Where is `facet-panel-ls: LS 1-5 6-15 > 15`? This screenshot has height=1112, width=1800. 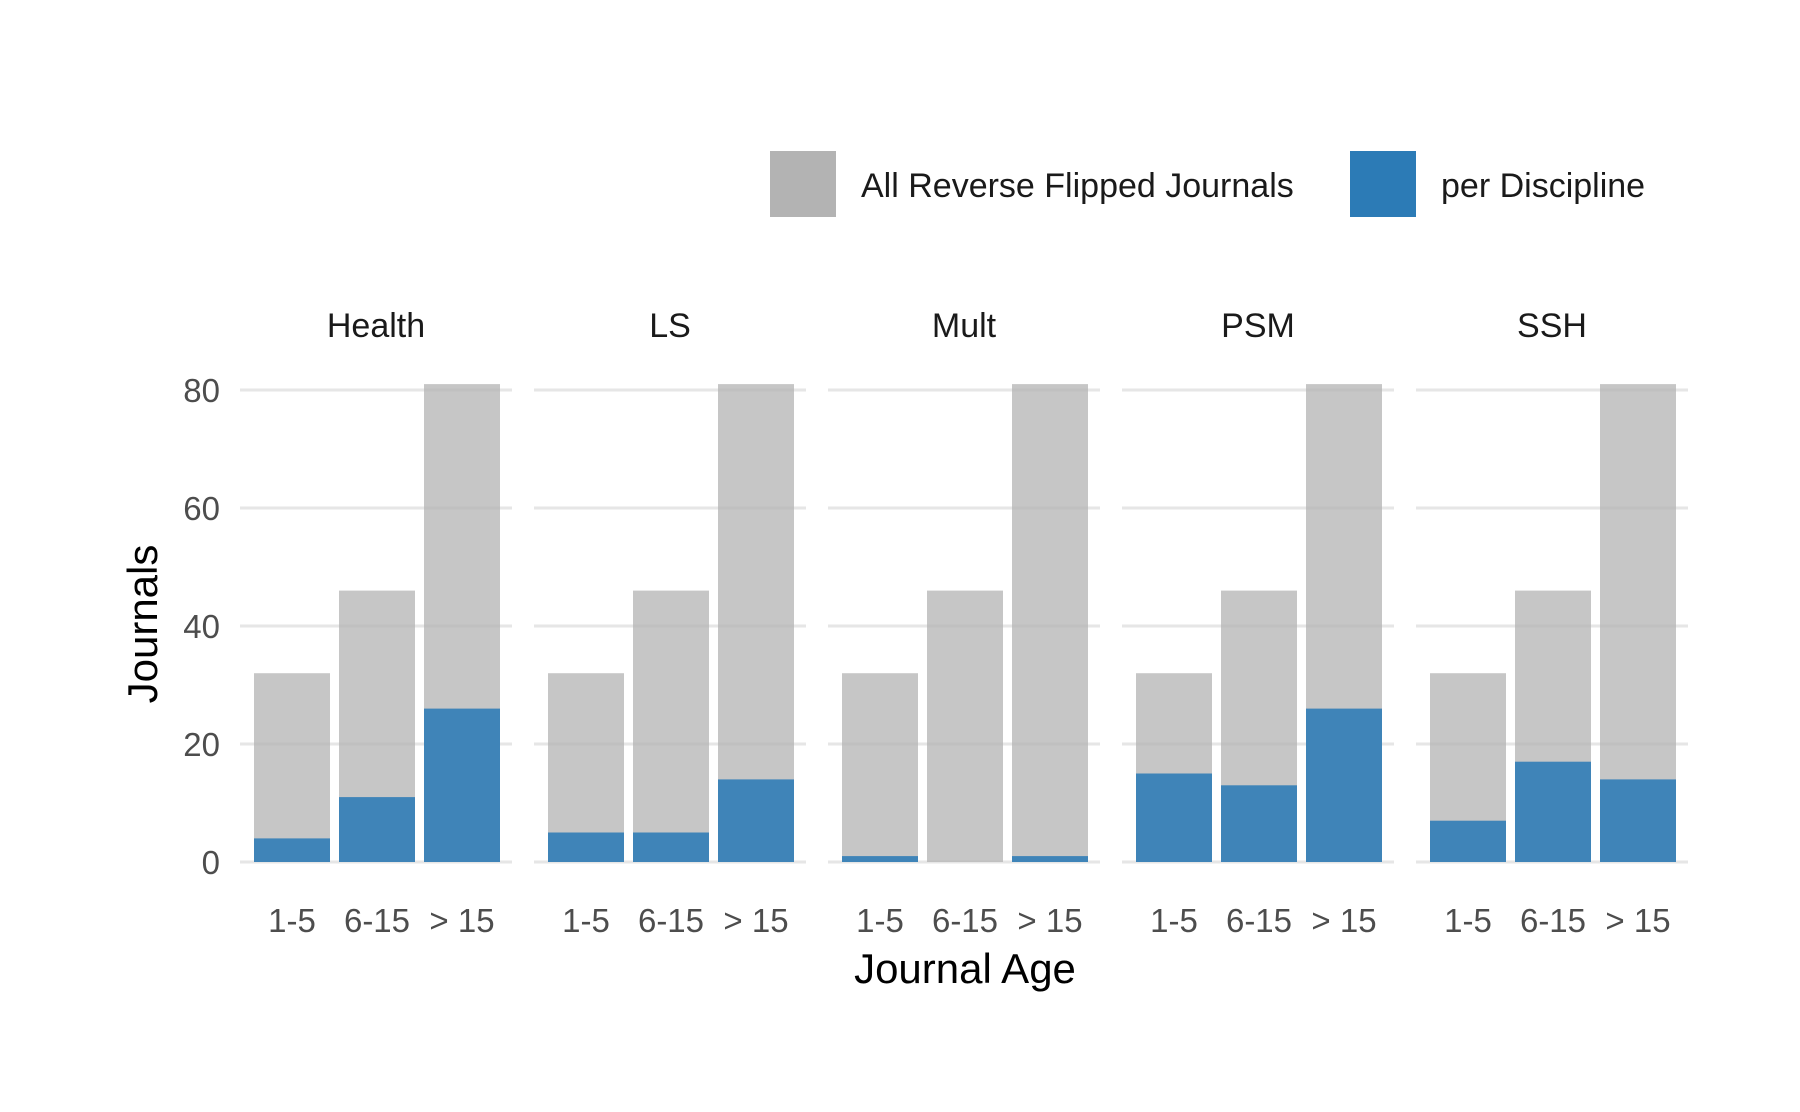 facet-panel-ls: LS 1-5 6-15 > 15 is located at coordinates (670, 623).